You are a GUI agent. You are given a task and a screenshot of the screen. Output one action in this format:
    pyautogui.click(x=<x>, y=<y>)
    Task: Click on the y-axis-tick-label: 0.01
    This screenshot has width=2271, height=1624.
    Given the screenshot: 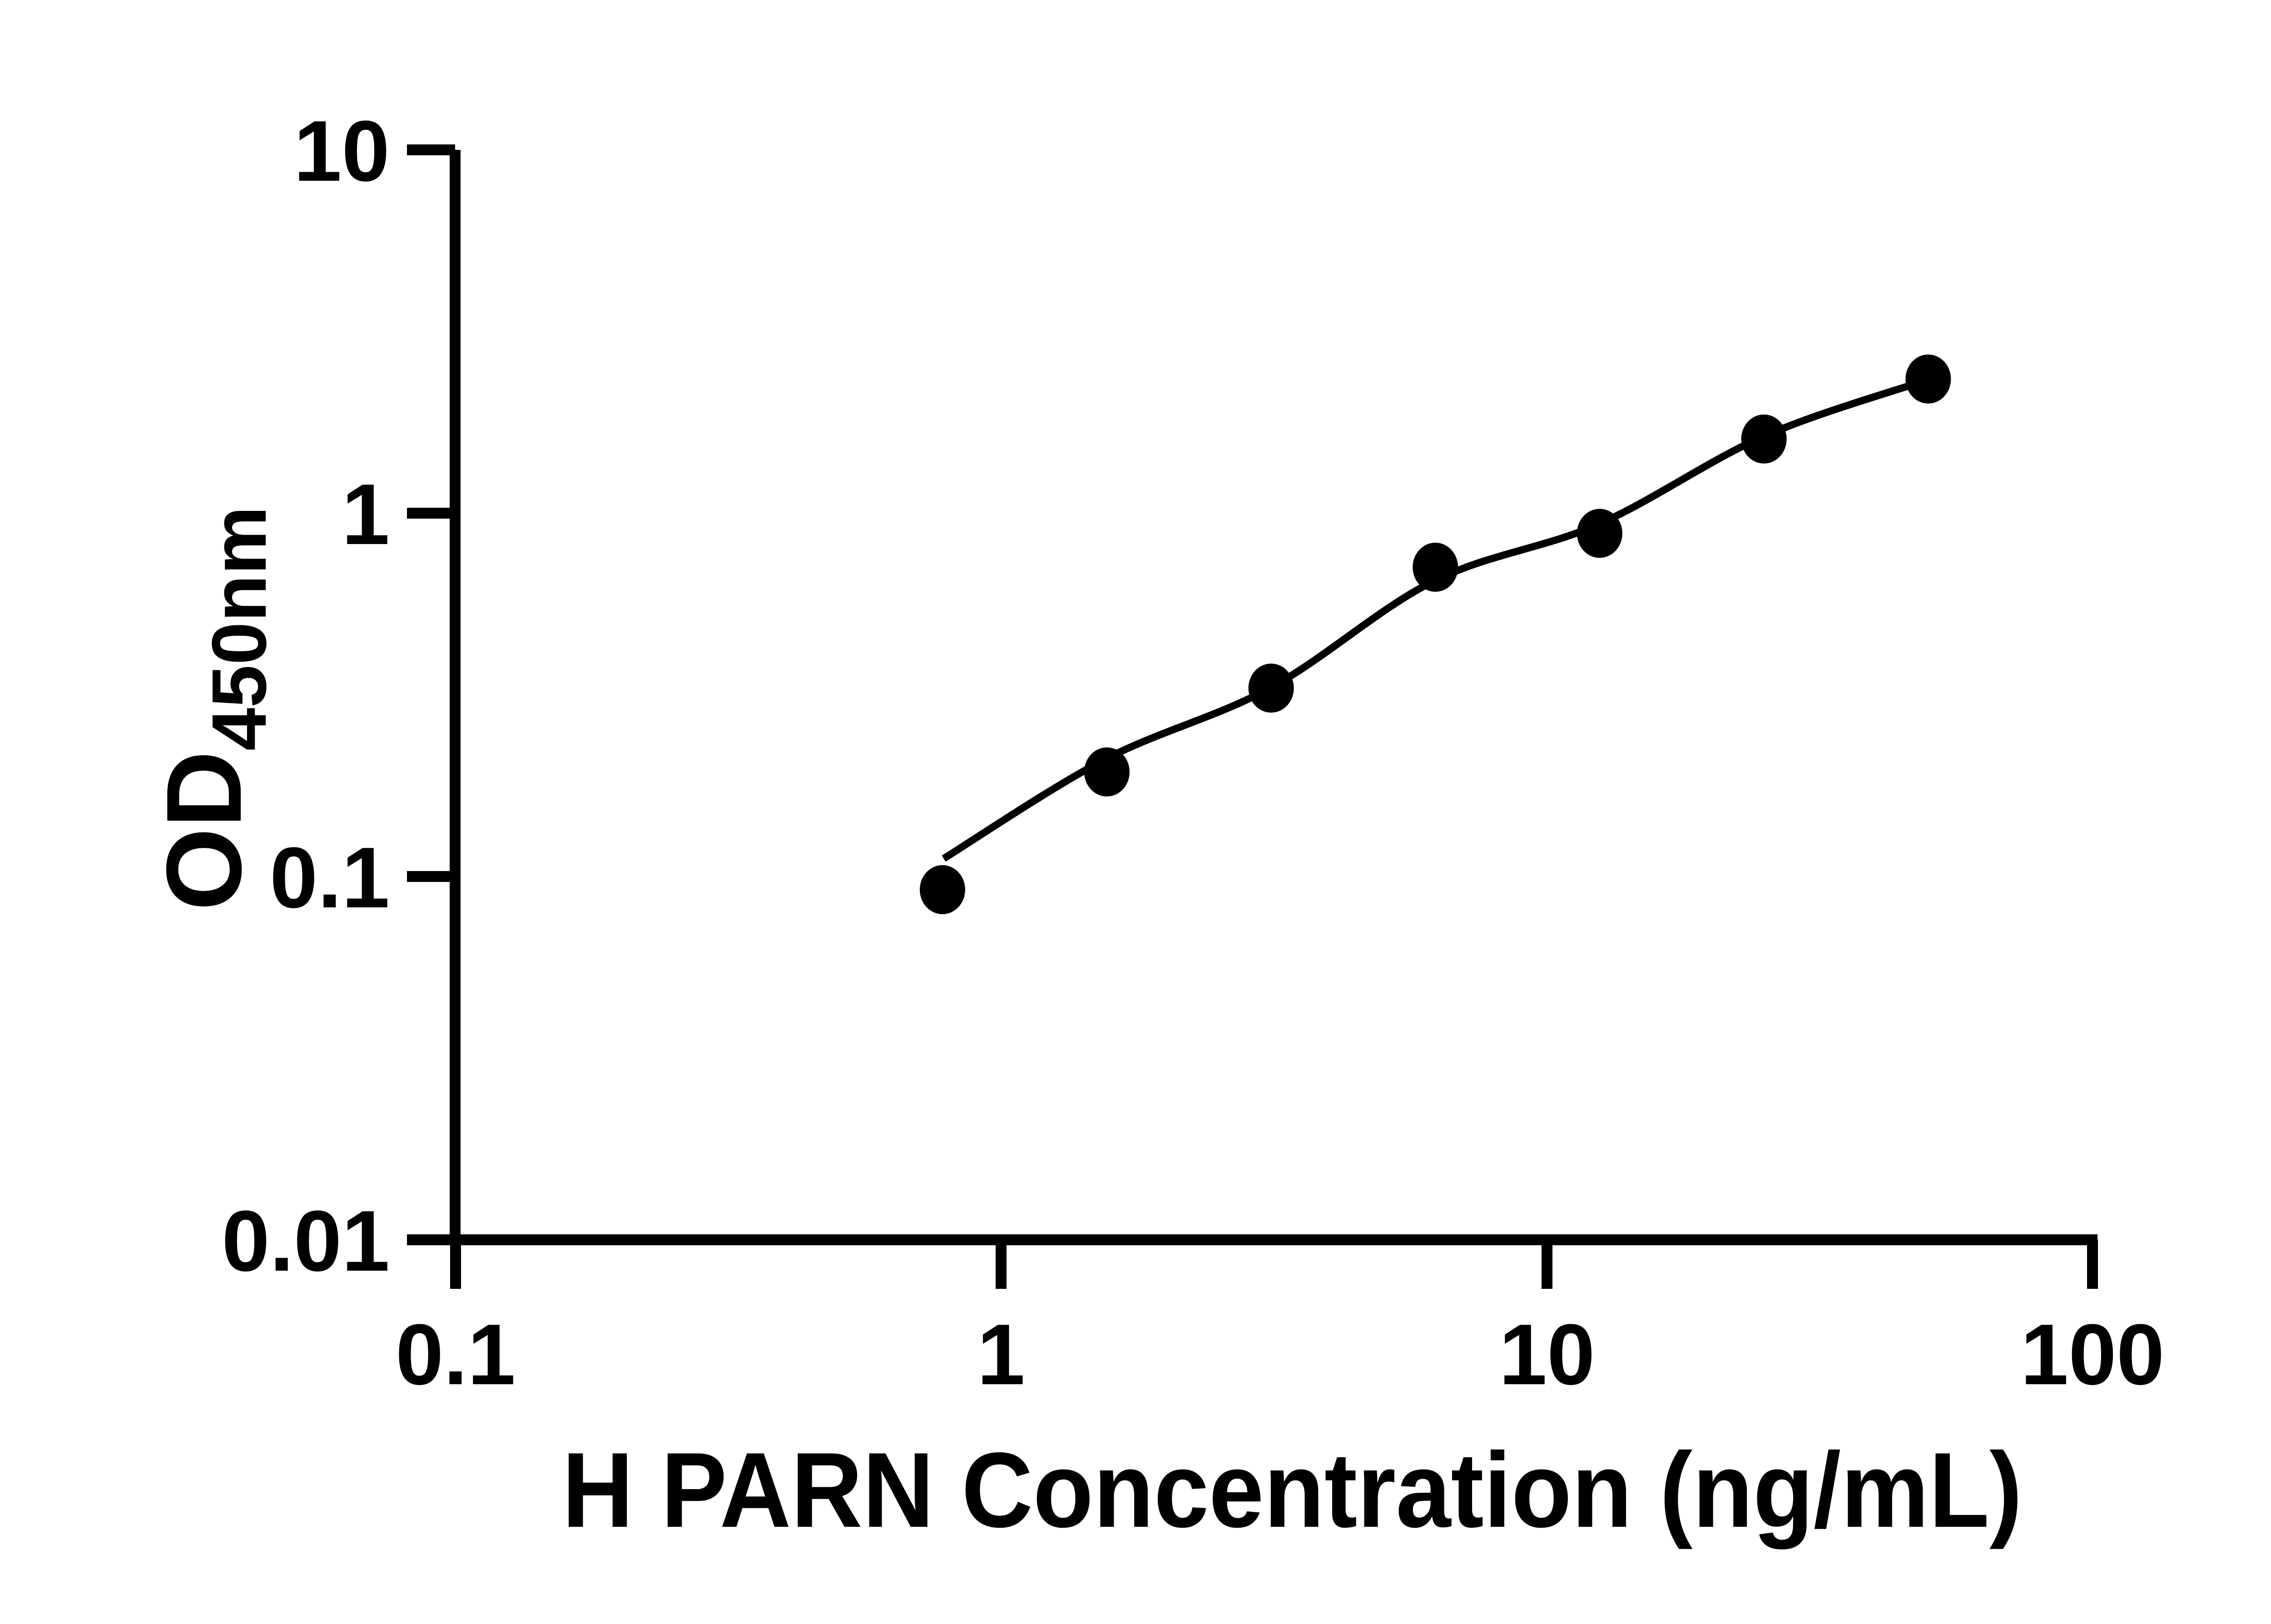 What is the action you would take?
    pyautogui.click(x=306, y=1241)
    